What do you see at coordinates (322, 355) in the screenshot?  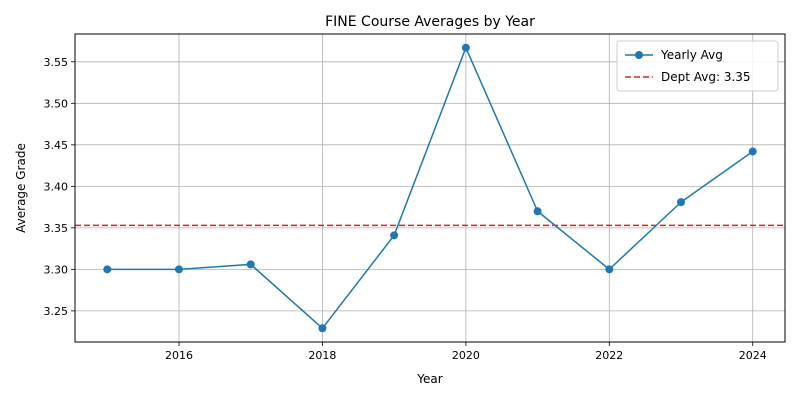 I see `x-tick-label: 2018` at bounding box center [322, 355].